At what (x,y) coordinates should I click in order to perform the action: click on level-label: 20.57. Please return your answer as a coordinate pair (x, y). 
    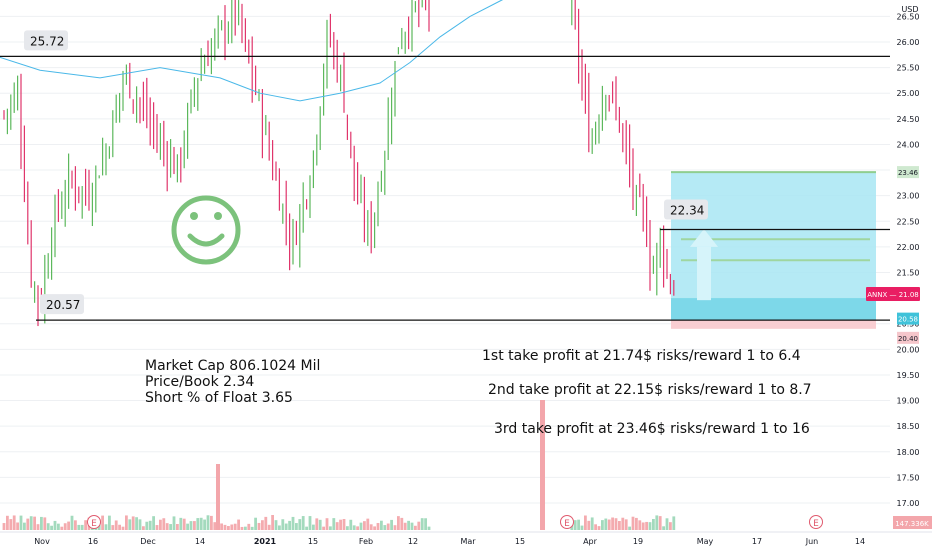
    Looking at the image, I should click on (63, 305).